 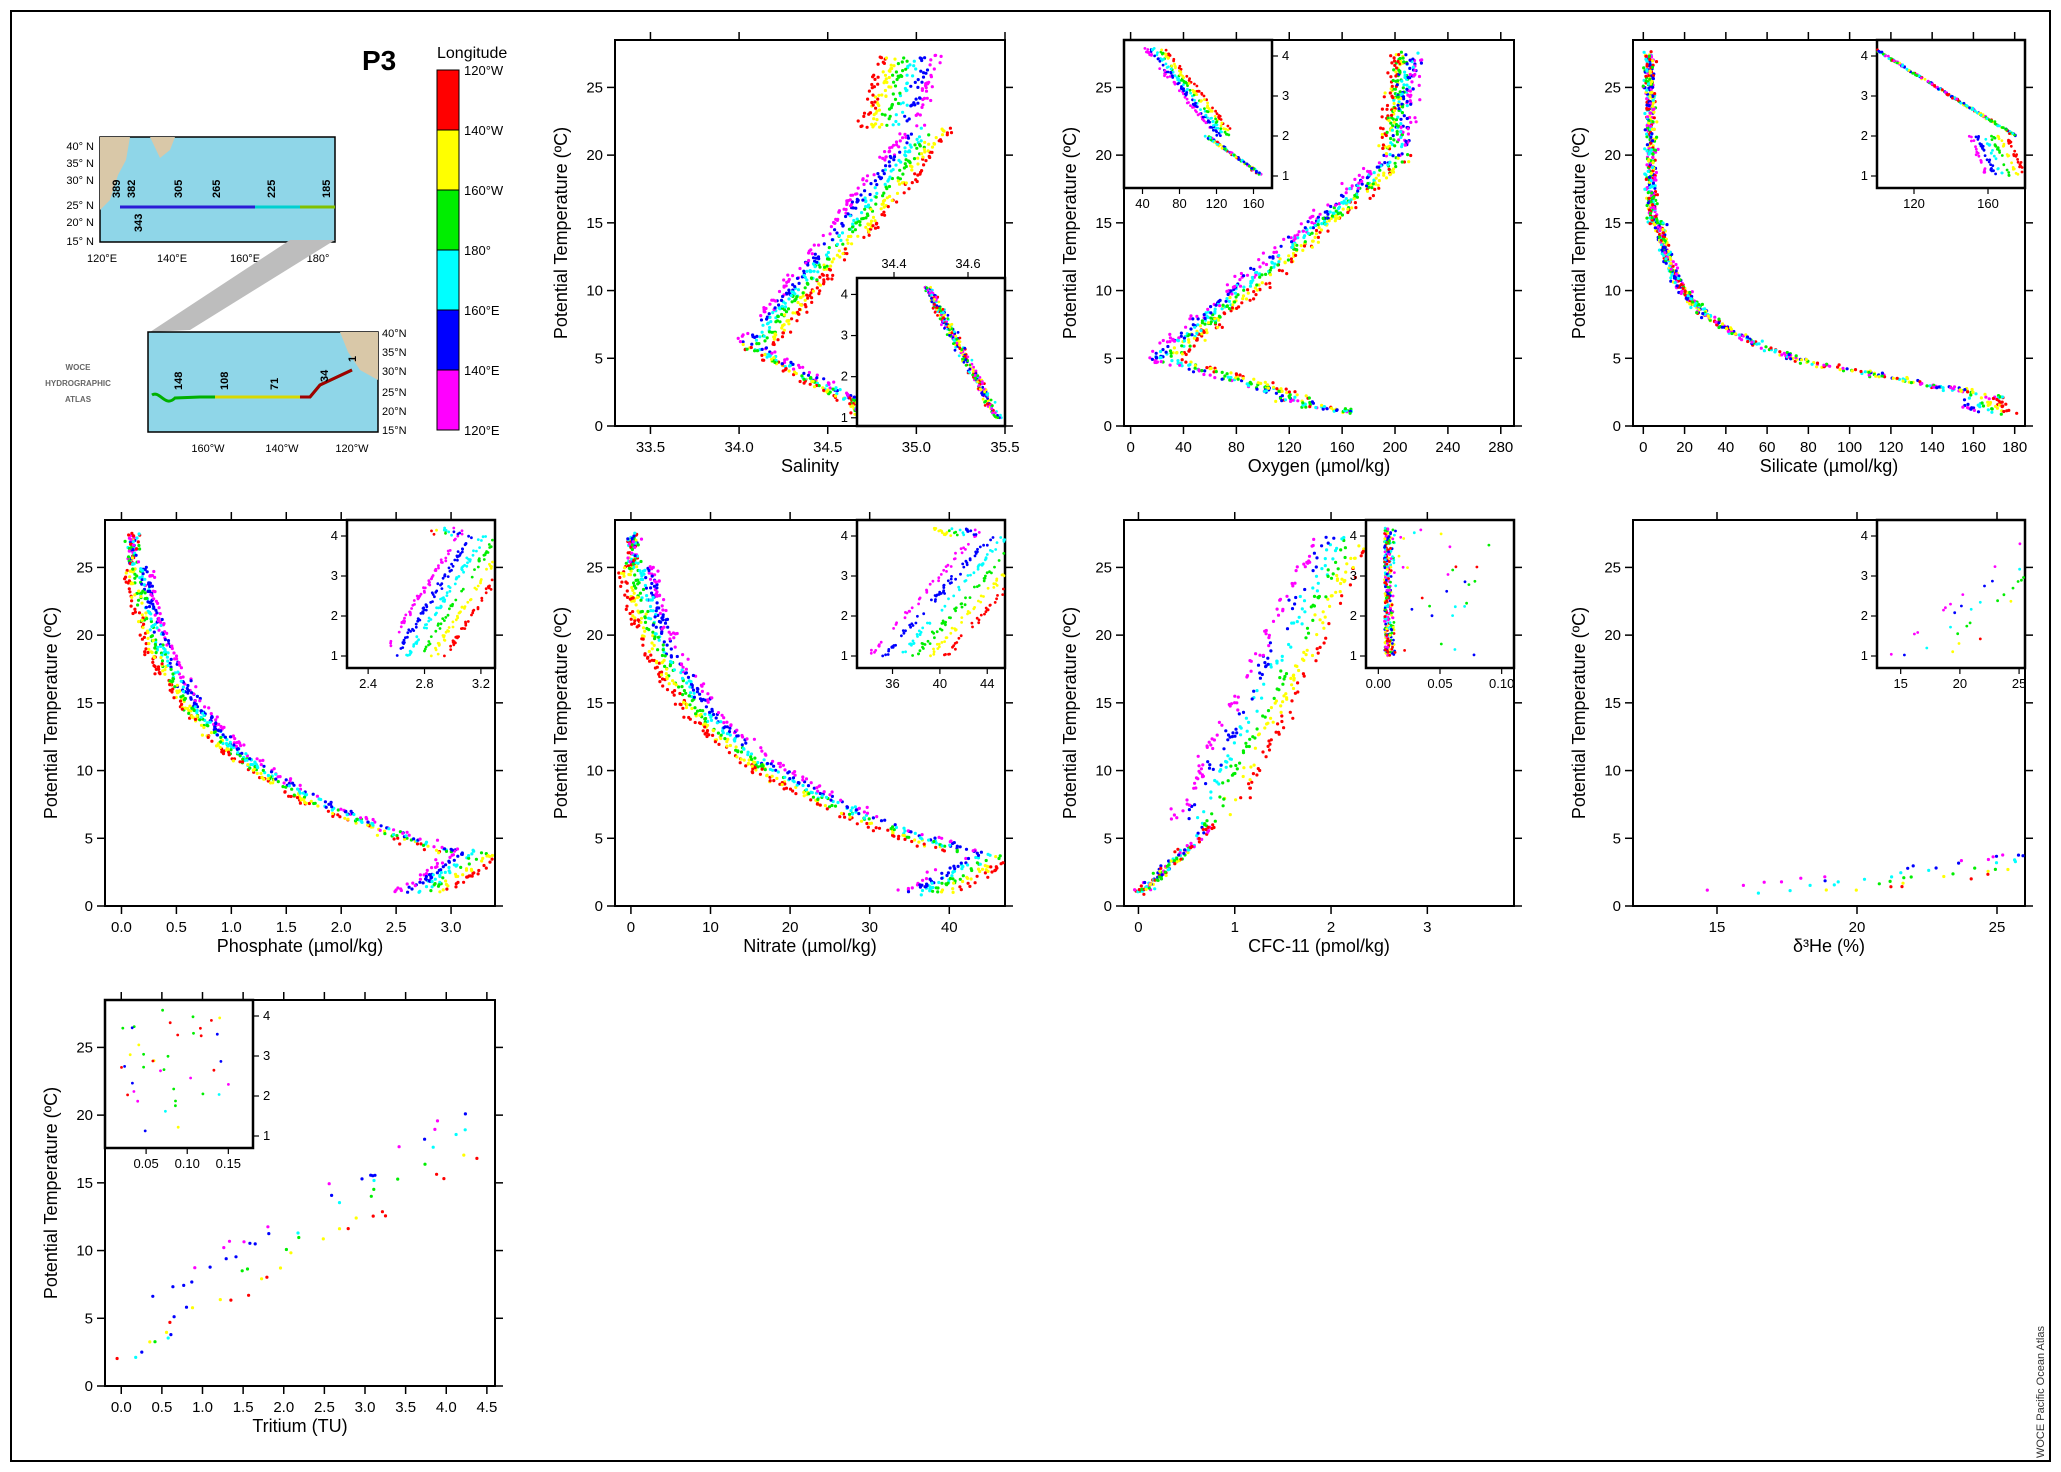 What do you see at coordinates (1849, 447) in the screenshot?
I see `x-tick-label: 100` at bounding box center [1849, 447].